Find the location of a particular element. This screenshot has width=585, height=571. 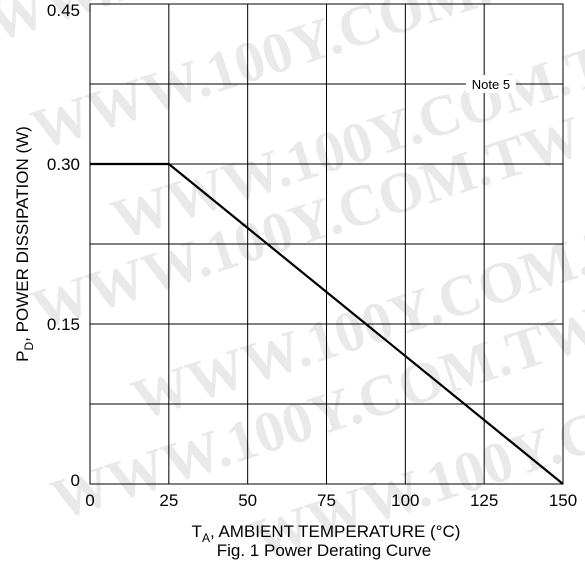

y-tick-label: 0.45 is located at coordinates (63, 10).